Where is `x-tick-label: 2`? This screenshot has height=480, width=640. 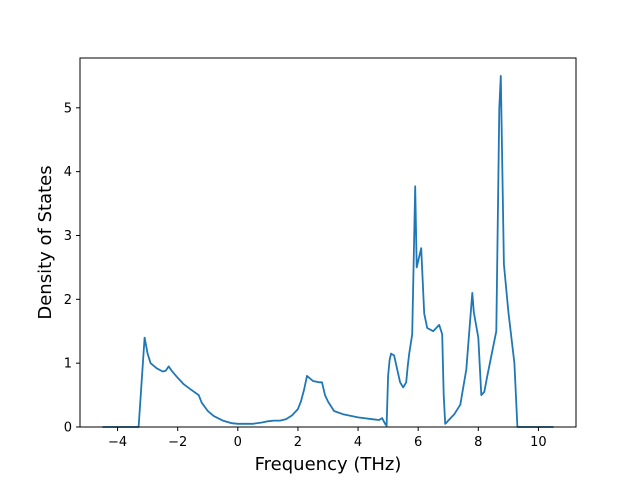
x-tick-label: 2 is located at coordinates (298, 442).